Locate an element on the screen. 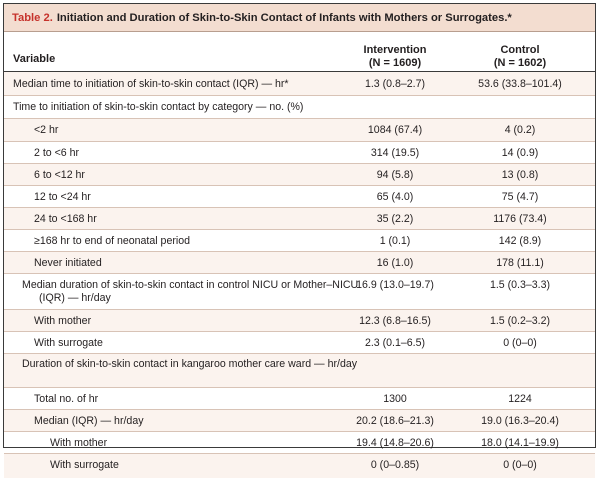  row-control: 178 (11.1) is located at coordinates (520, 263).